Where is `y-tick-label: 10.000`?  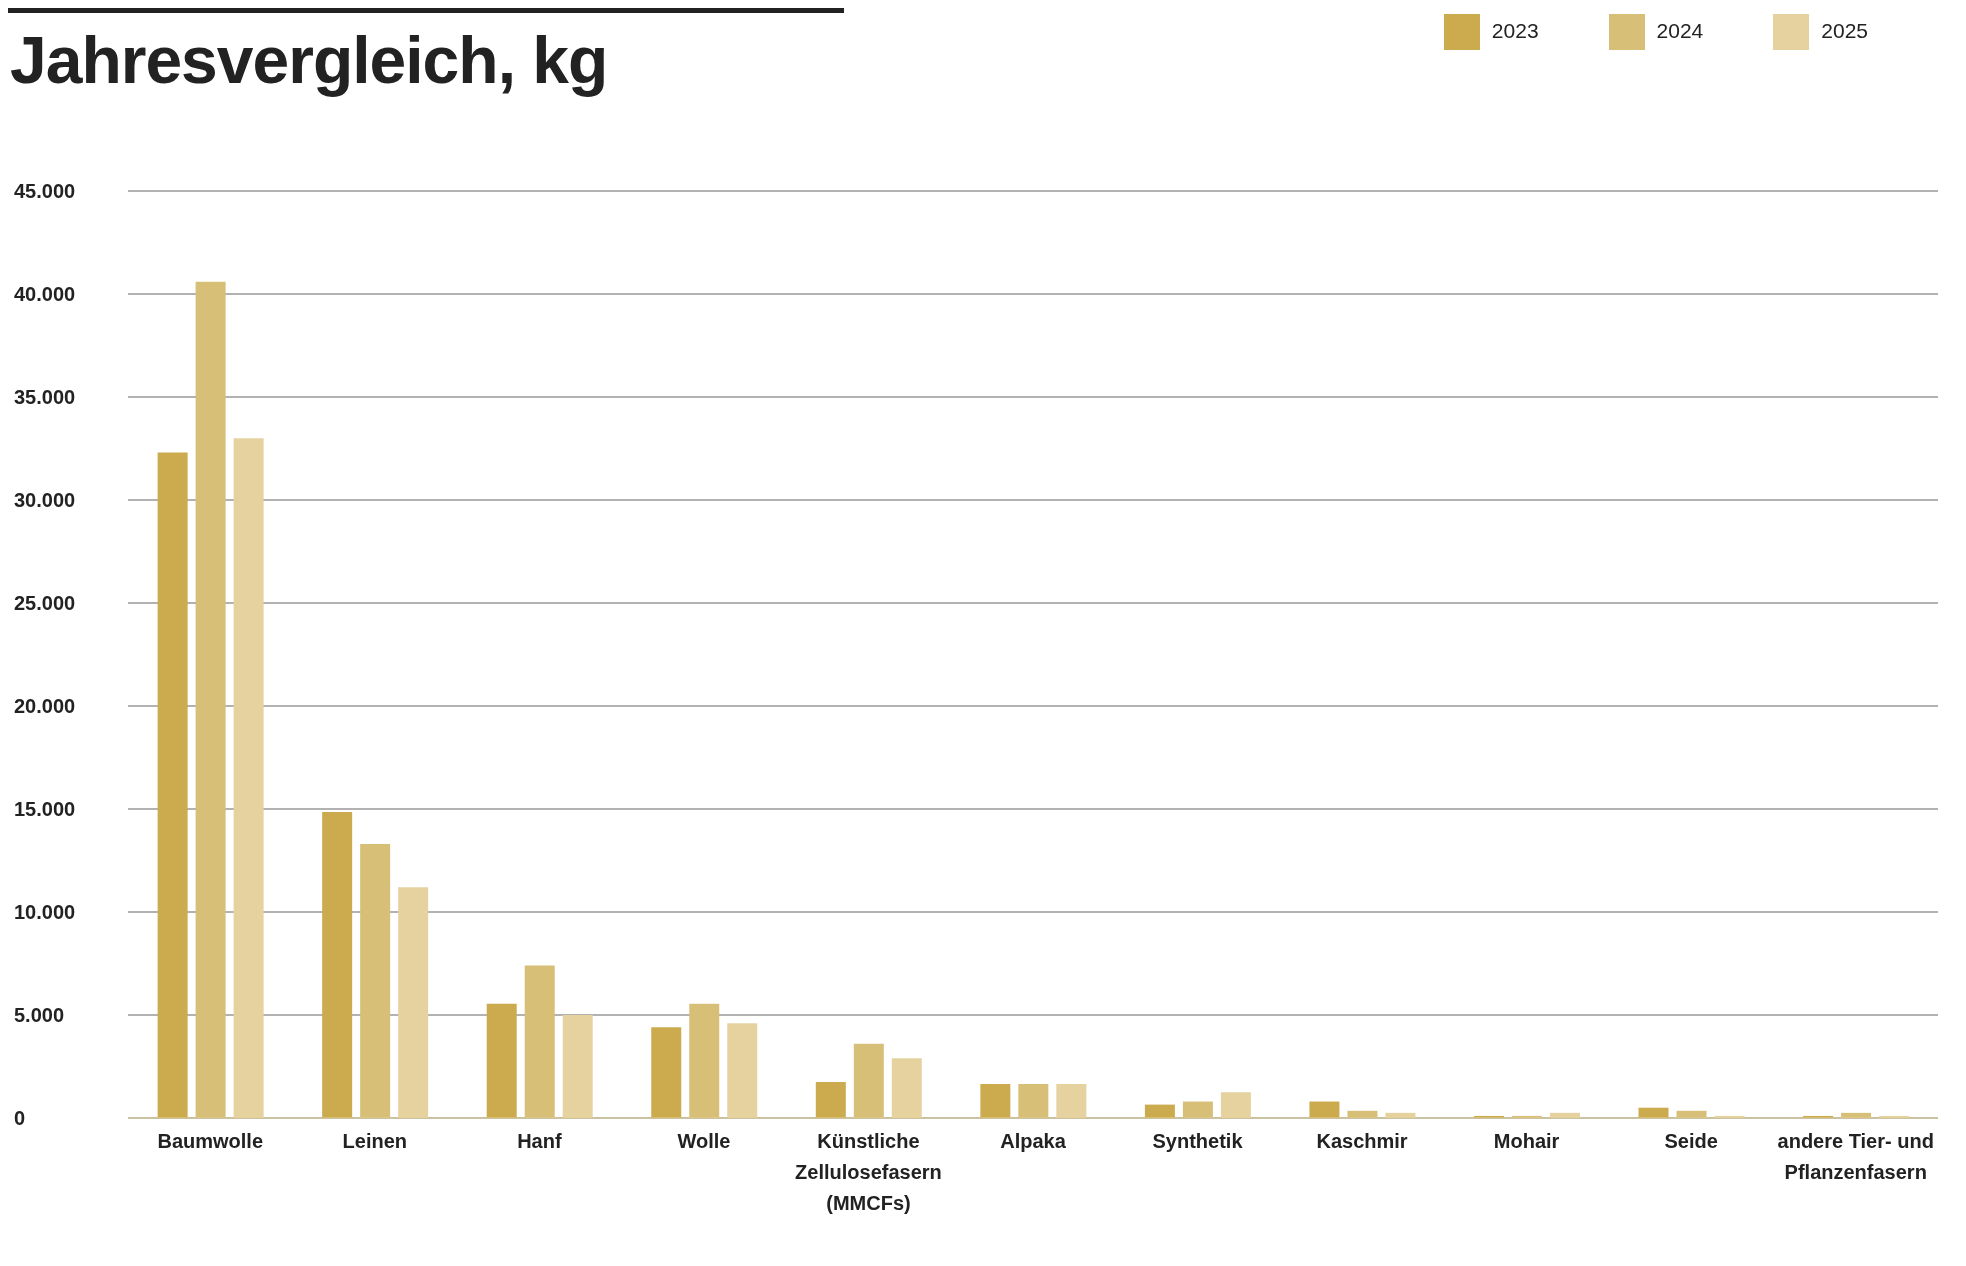
y-tick-label: 10.000 is located at coordinates (45, 912).